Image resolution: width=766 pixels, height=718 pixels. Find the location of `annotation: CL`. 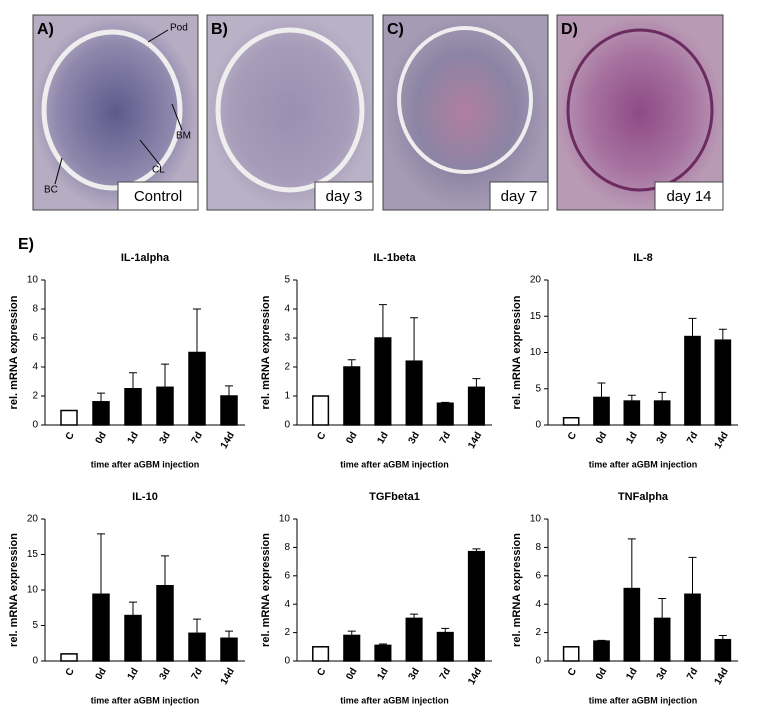

annotation: CL is located at coordinates (158, 170).